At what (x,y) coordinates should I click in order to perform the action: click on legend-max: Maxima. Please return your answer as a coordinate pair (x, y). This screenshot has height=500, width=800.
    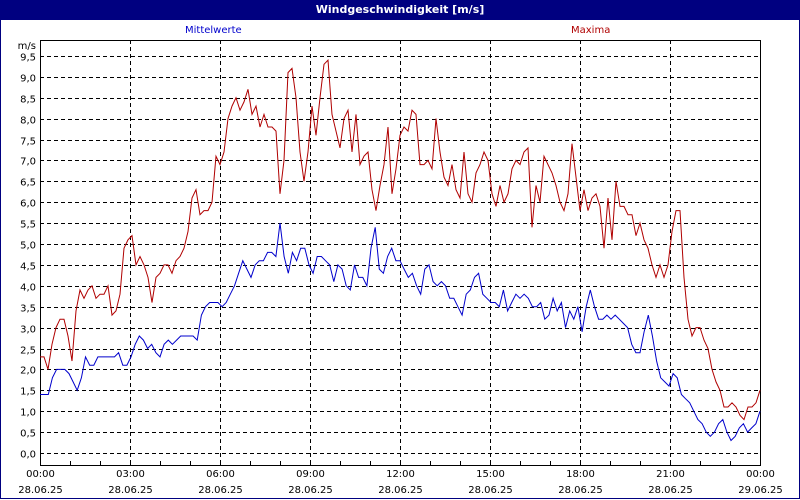
    Looking at the image, I should click on (591, 30).